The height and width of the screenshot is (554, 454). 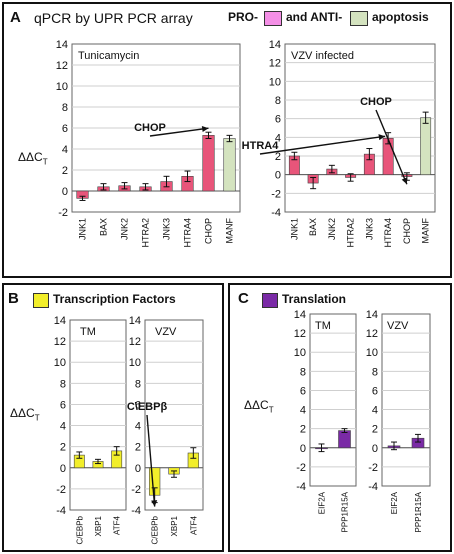 What do you see at coordinates (229, 165) in the screenshot?
I see `bar-manf` at bounding box center [229, 165].